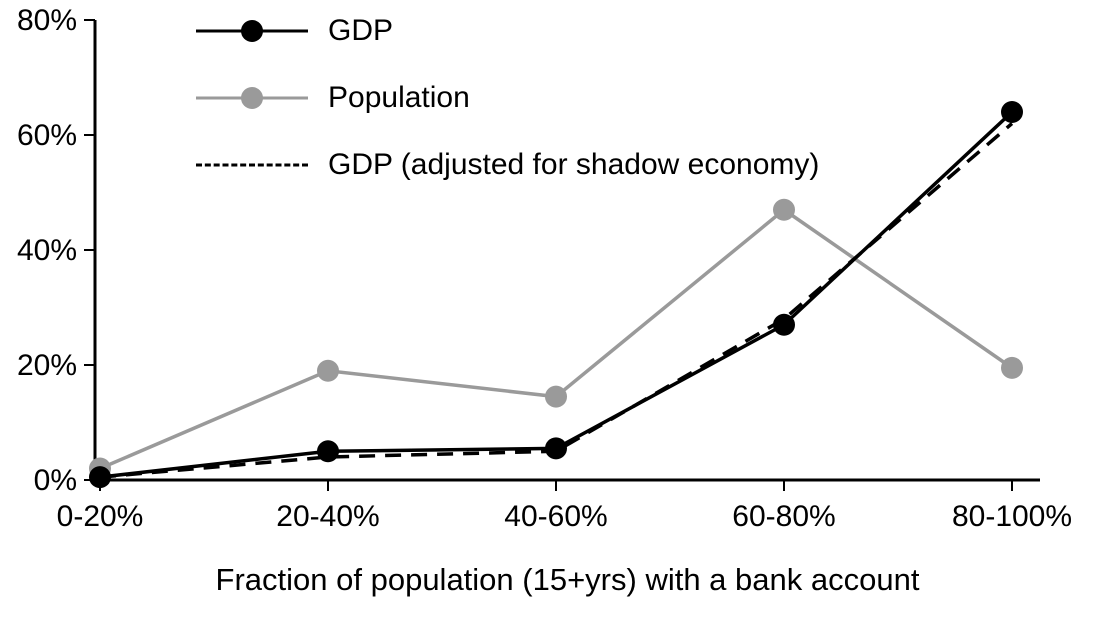 The image size is (1102, 619). I want to click on legend-item-population: Population, so click(507, 98).